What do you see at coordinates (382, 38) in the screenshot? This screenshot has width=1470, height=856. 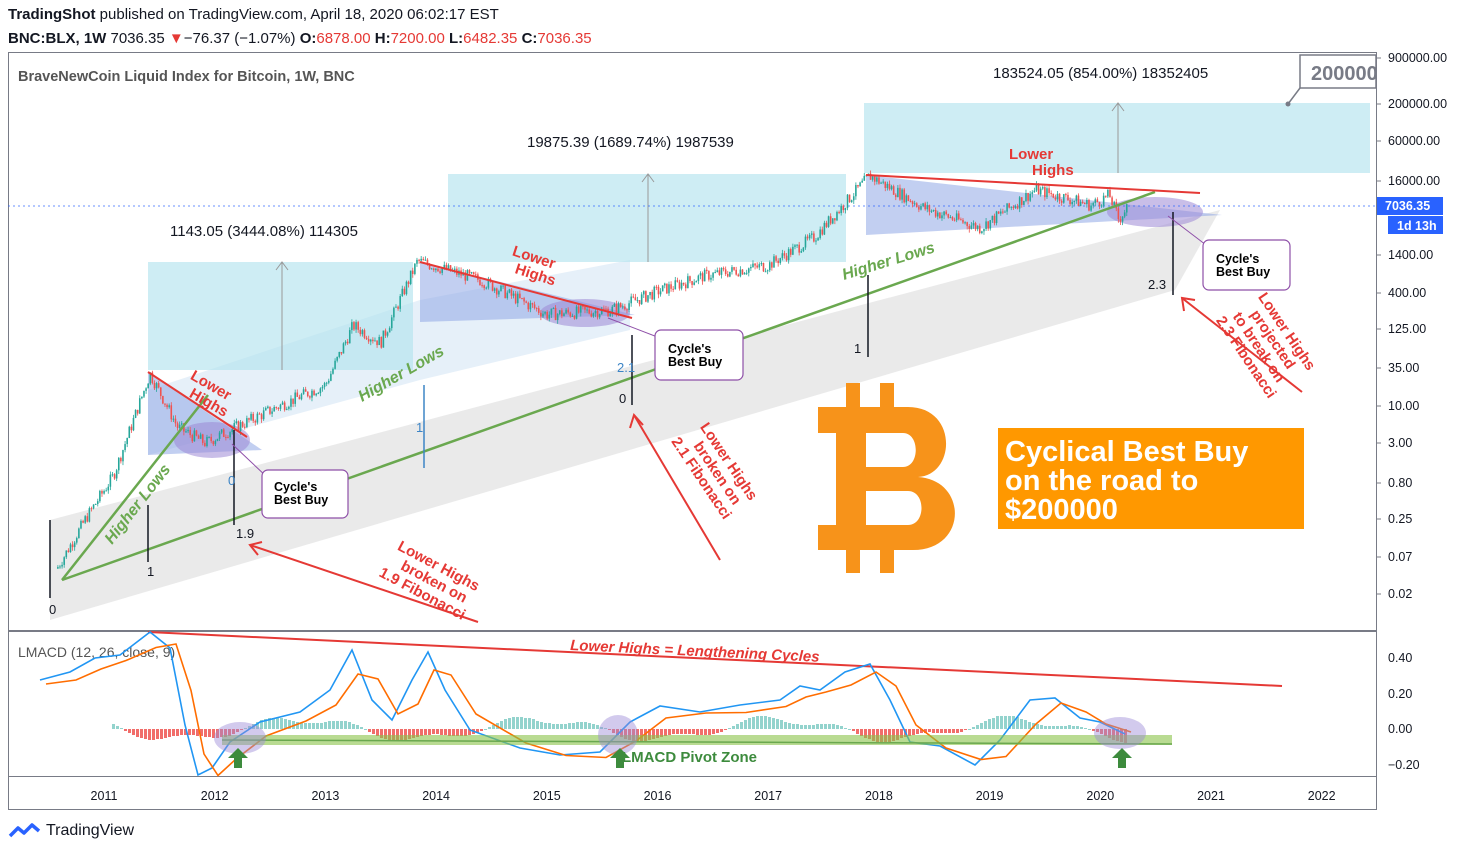 I see `high-label: H:` at bounding box center [382, 38].